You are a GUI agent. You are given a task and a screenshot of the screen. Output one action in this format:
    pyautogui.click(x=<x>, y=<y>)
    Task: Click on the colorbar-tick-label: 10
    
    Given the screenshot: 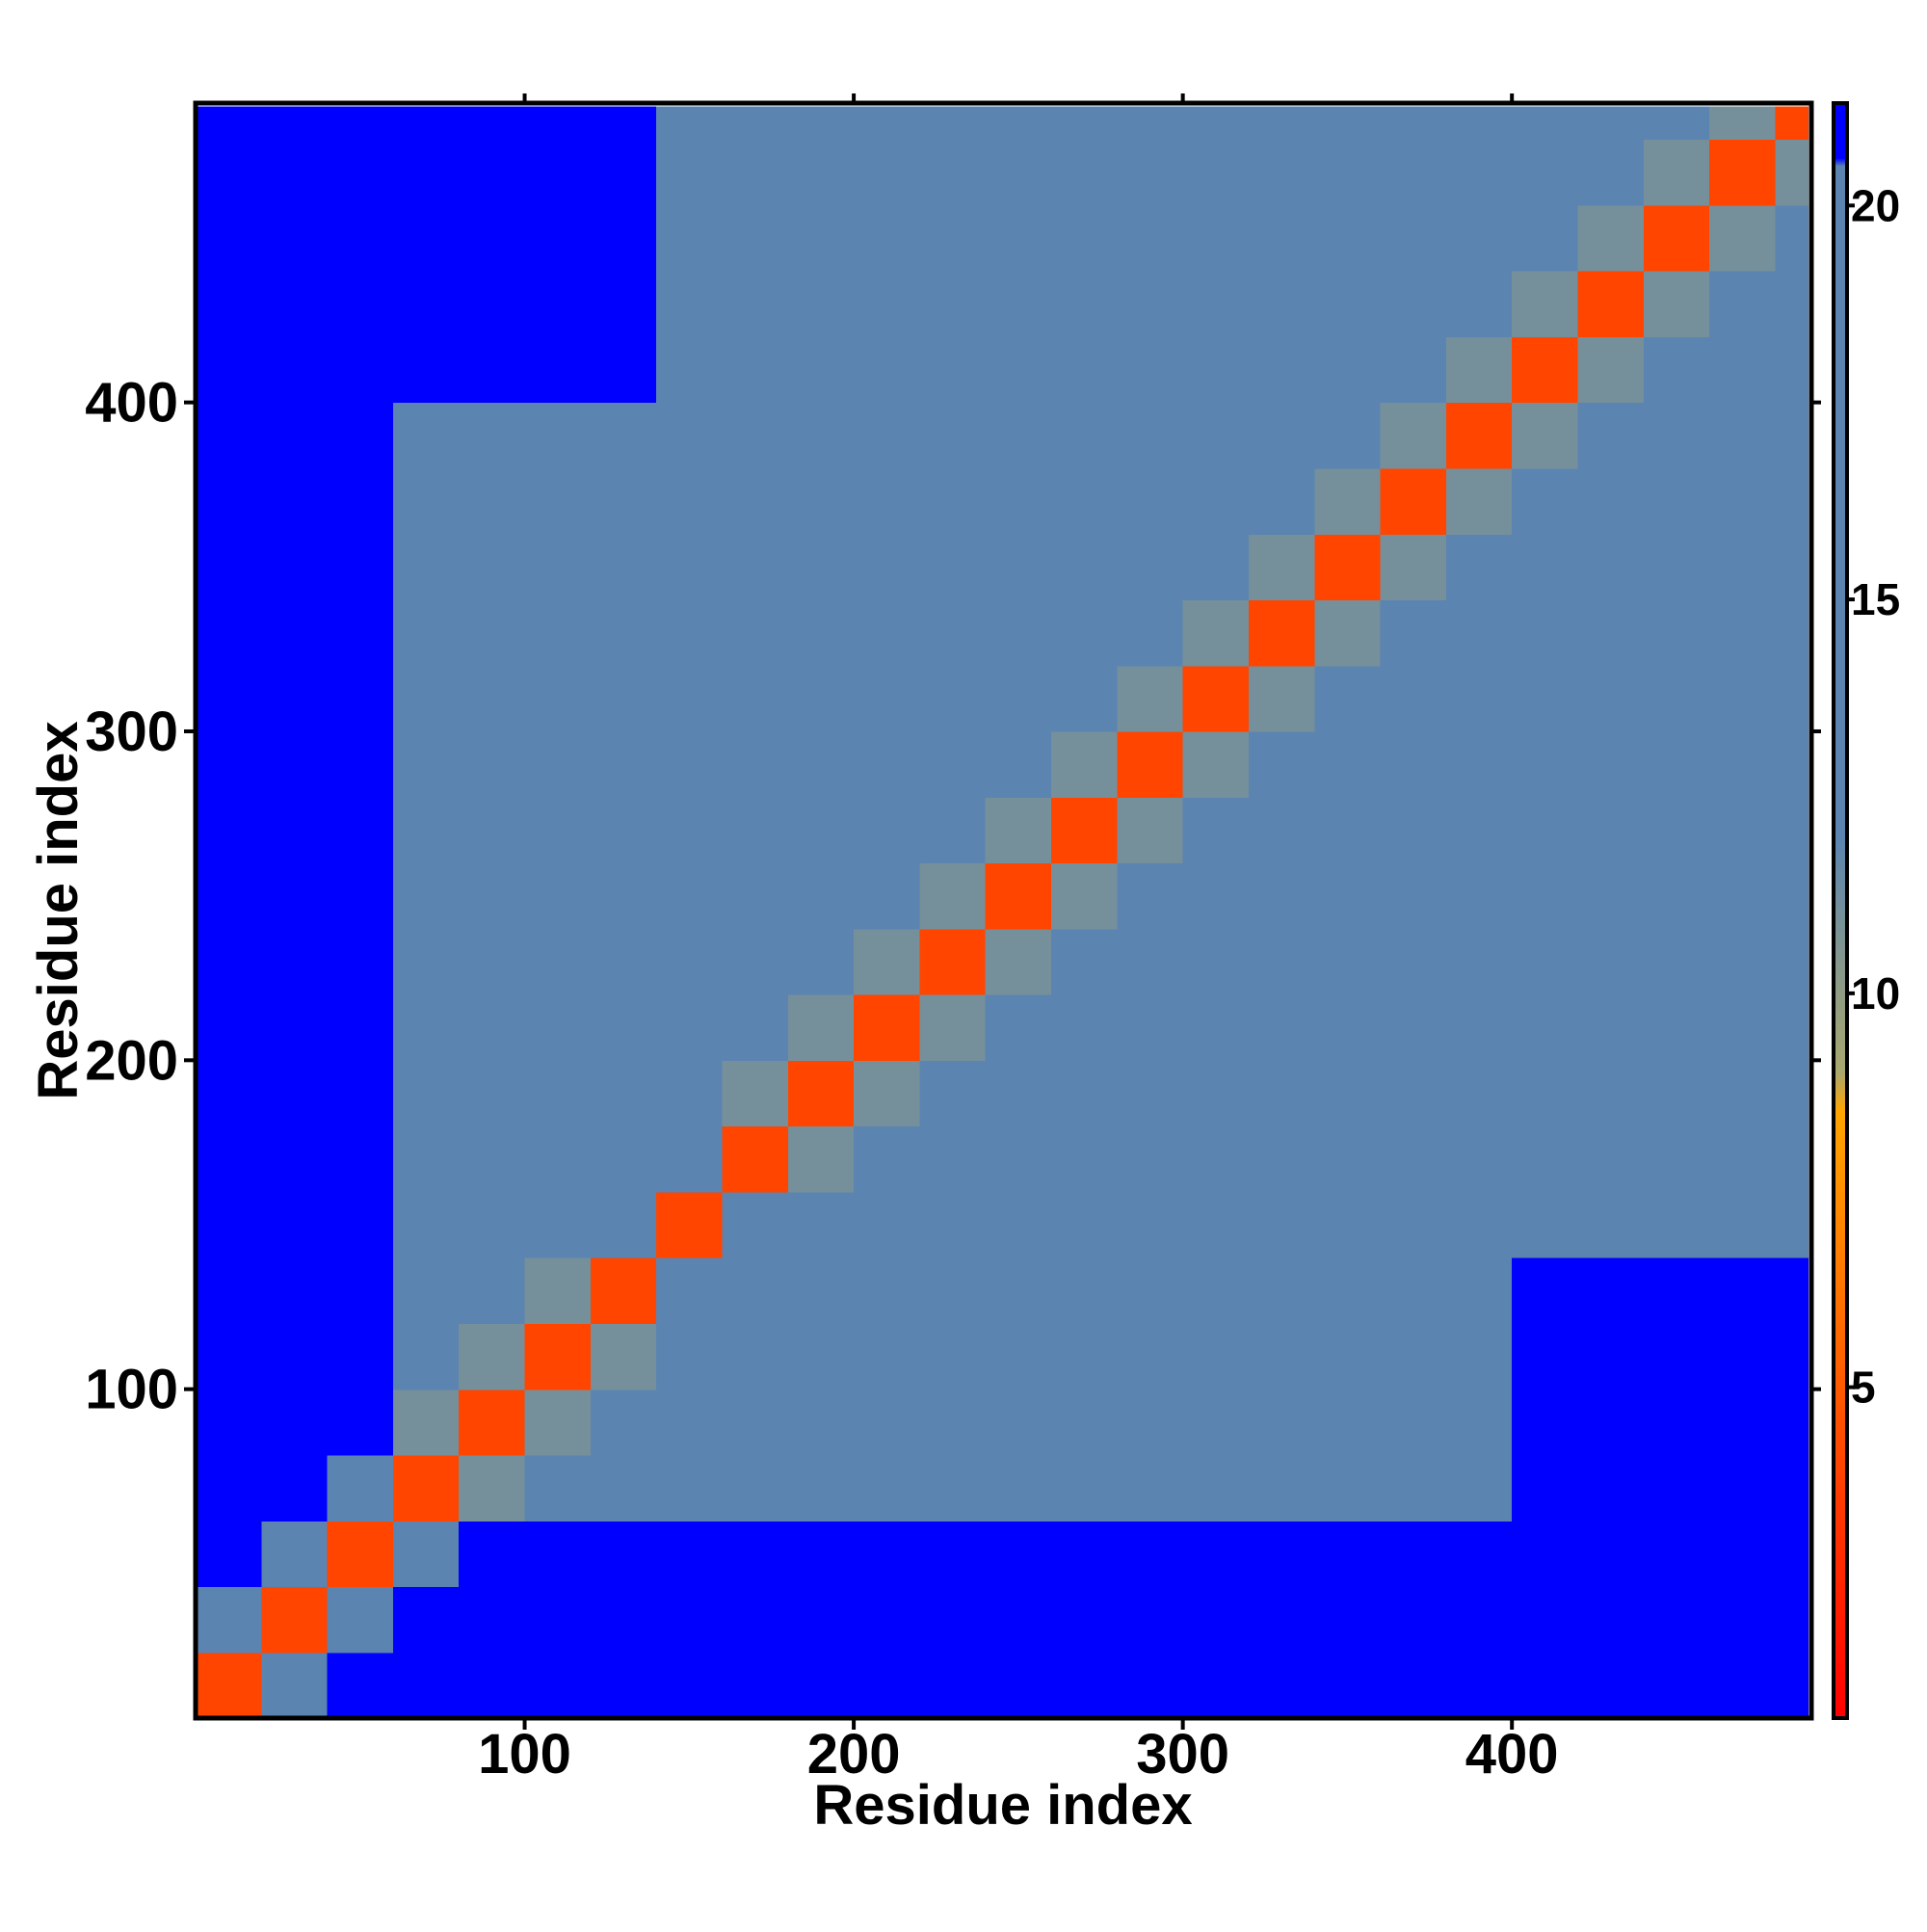 What is the action you would take?
    pyautogui.click(x=1875, y=993)
    